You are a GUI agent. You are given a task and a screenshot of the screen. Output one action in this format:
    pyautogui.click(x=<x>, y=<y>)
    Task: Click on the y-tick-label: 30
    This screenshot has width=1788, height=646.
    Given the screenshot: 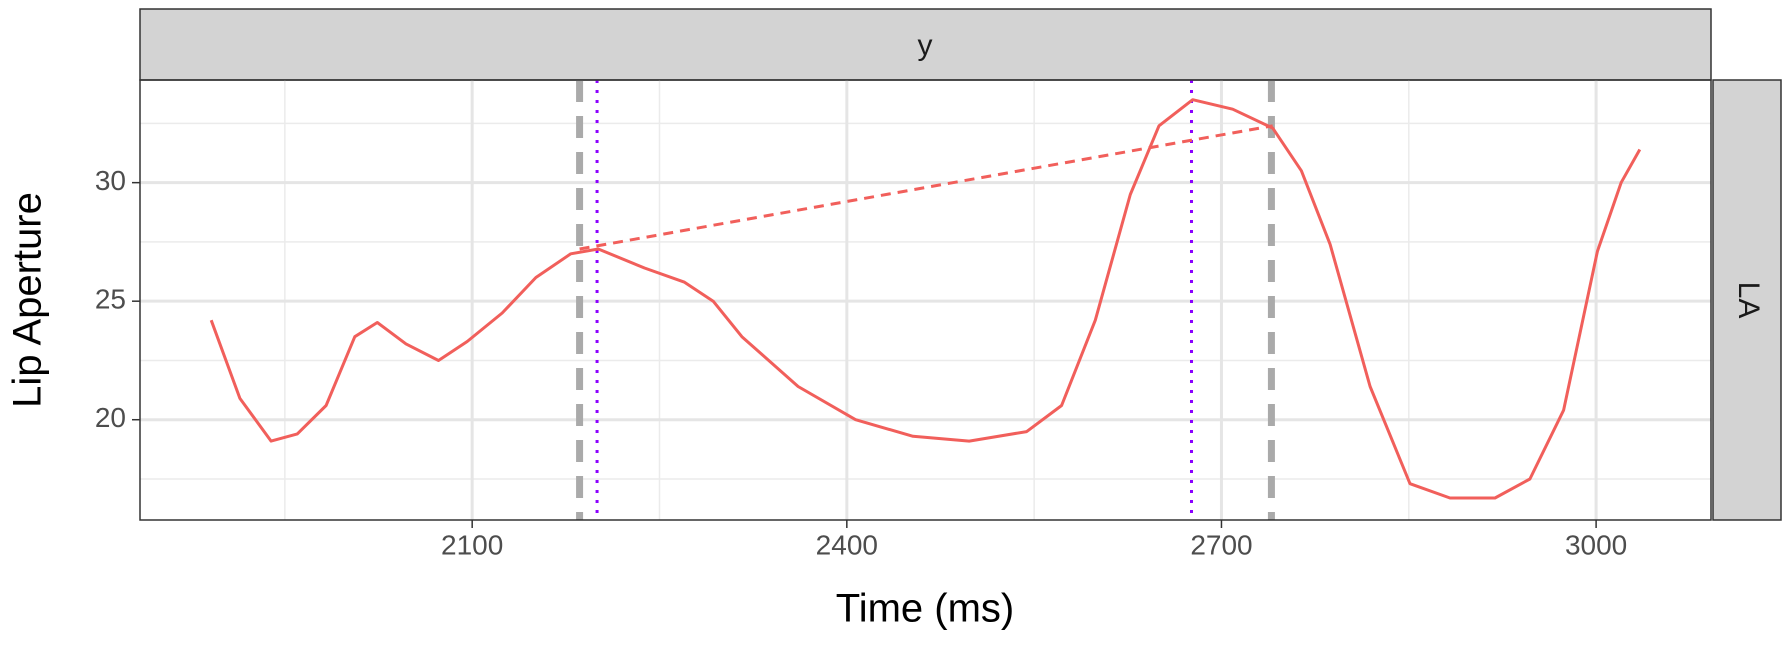 What is the action you would take?
    pyautogui.click(x=110, y=180)
    